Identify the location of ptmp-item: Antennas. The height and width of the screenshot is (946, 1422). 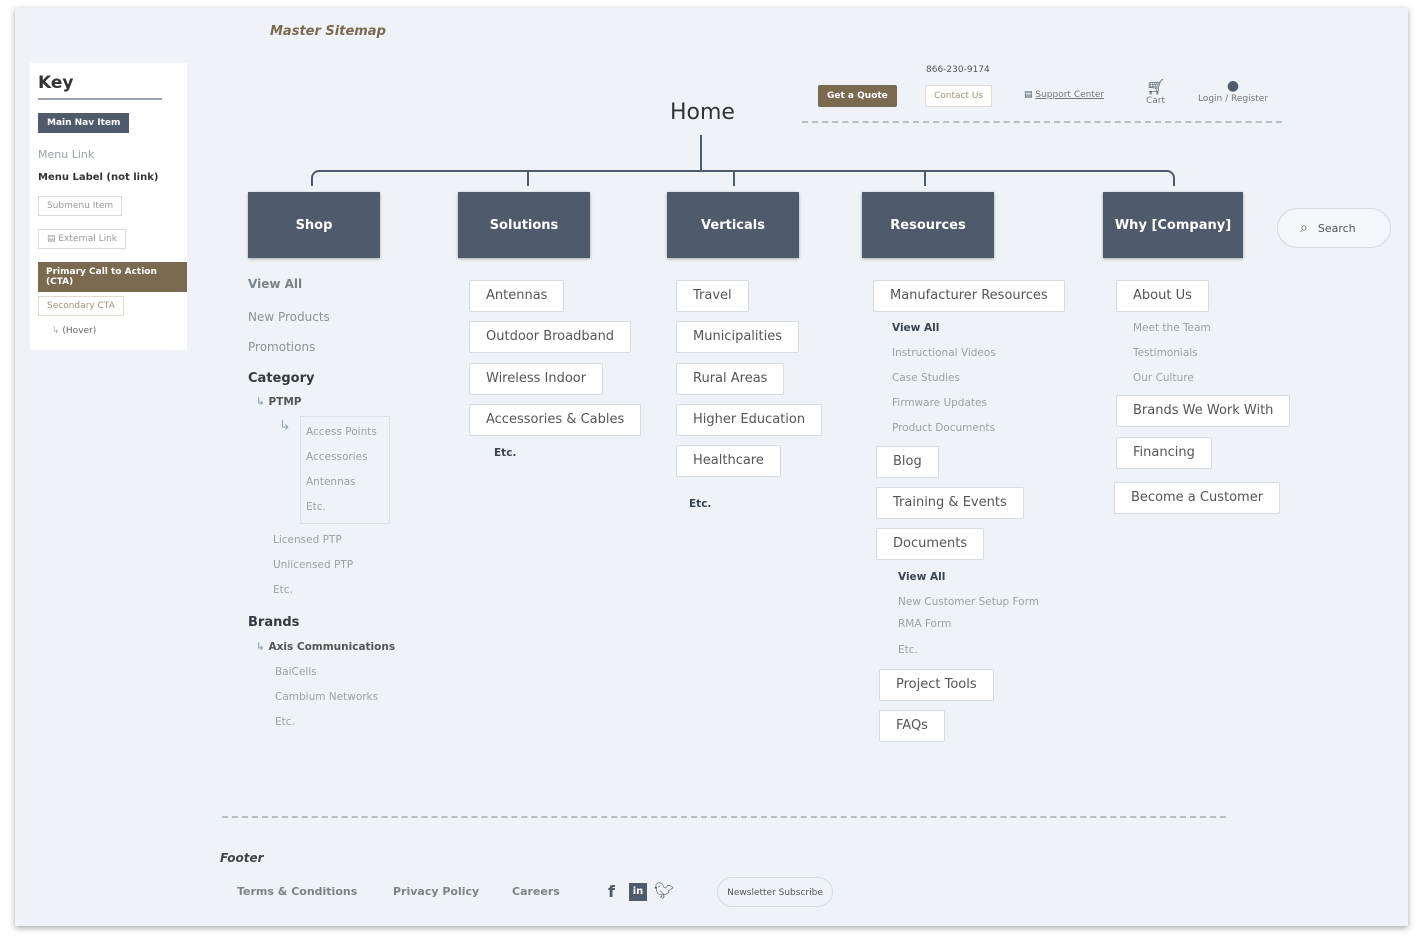
(331, 482).